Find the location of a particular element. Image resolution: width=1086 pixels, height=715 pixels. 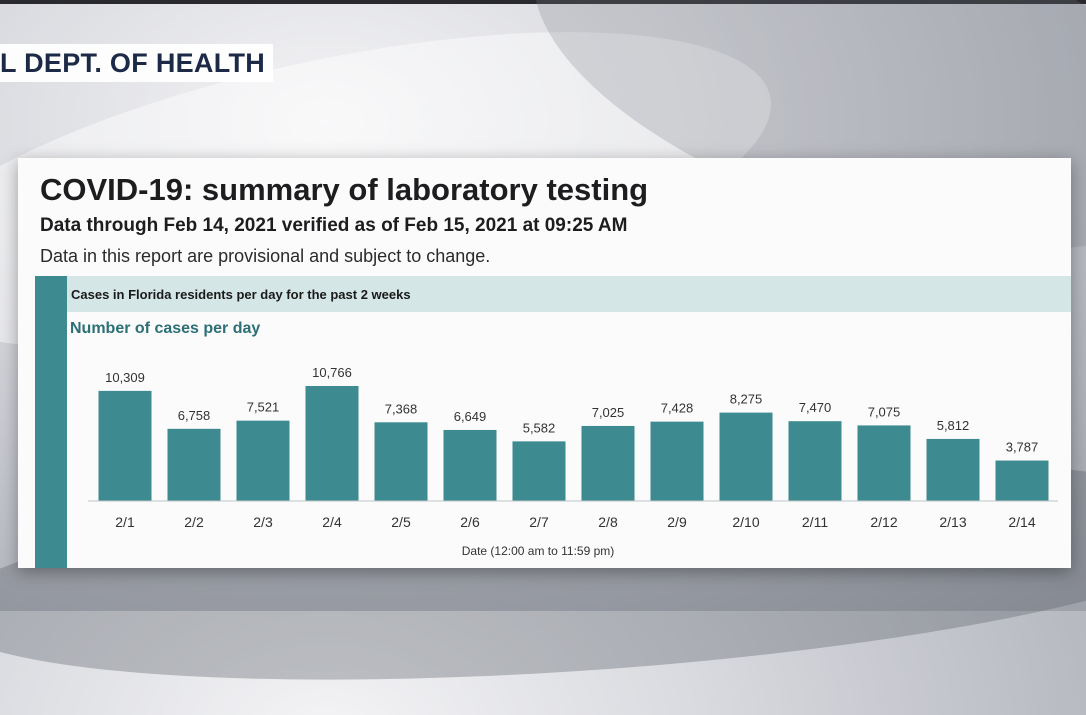

bar-value-label: 7,025 is located at coordinates (608, 412).